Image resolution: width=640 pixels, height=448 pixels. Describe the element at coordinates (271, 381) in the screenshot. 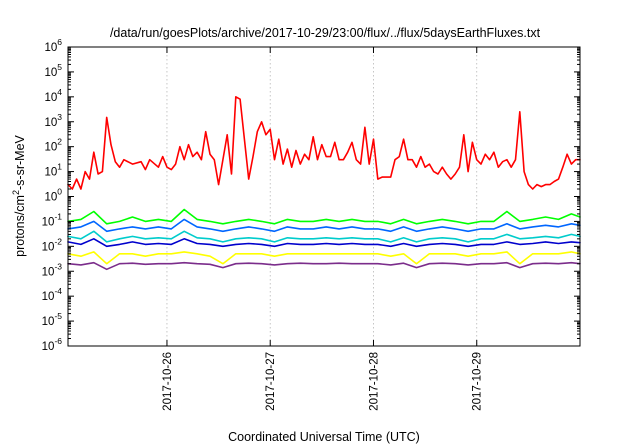

I see `x-tick-label: 2017-10-27` at that location.